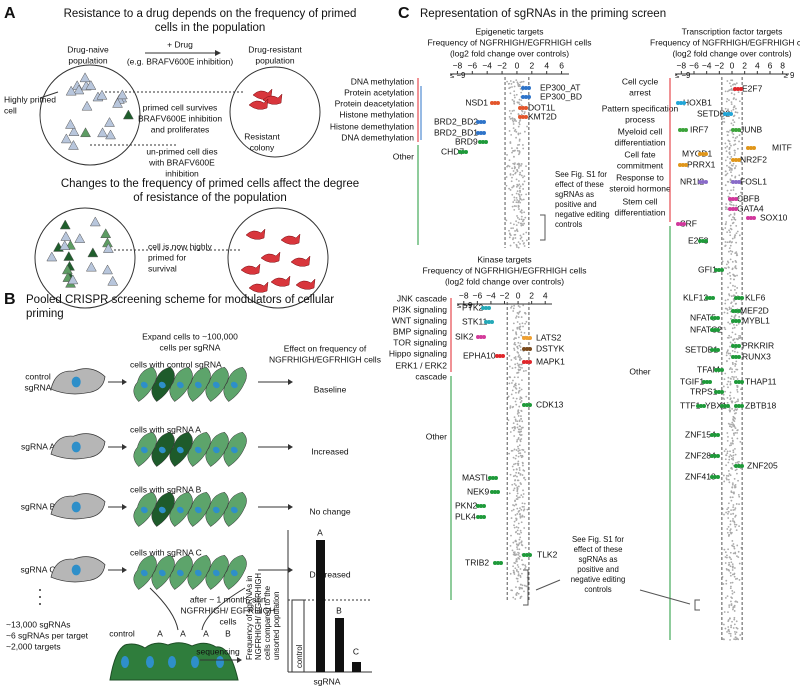 This screenshot has height=687, width=800. I want to click on panel-label: C, so click(404, 13).